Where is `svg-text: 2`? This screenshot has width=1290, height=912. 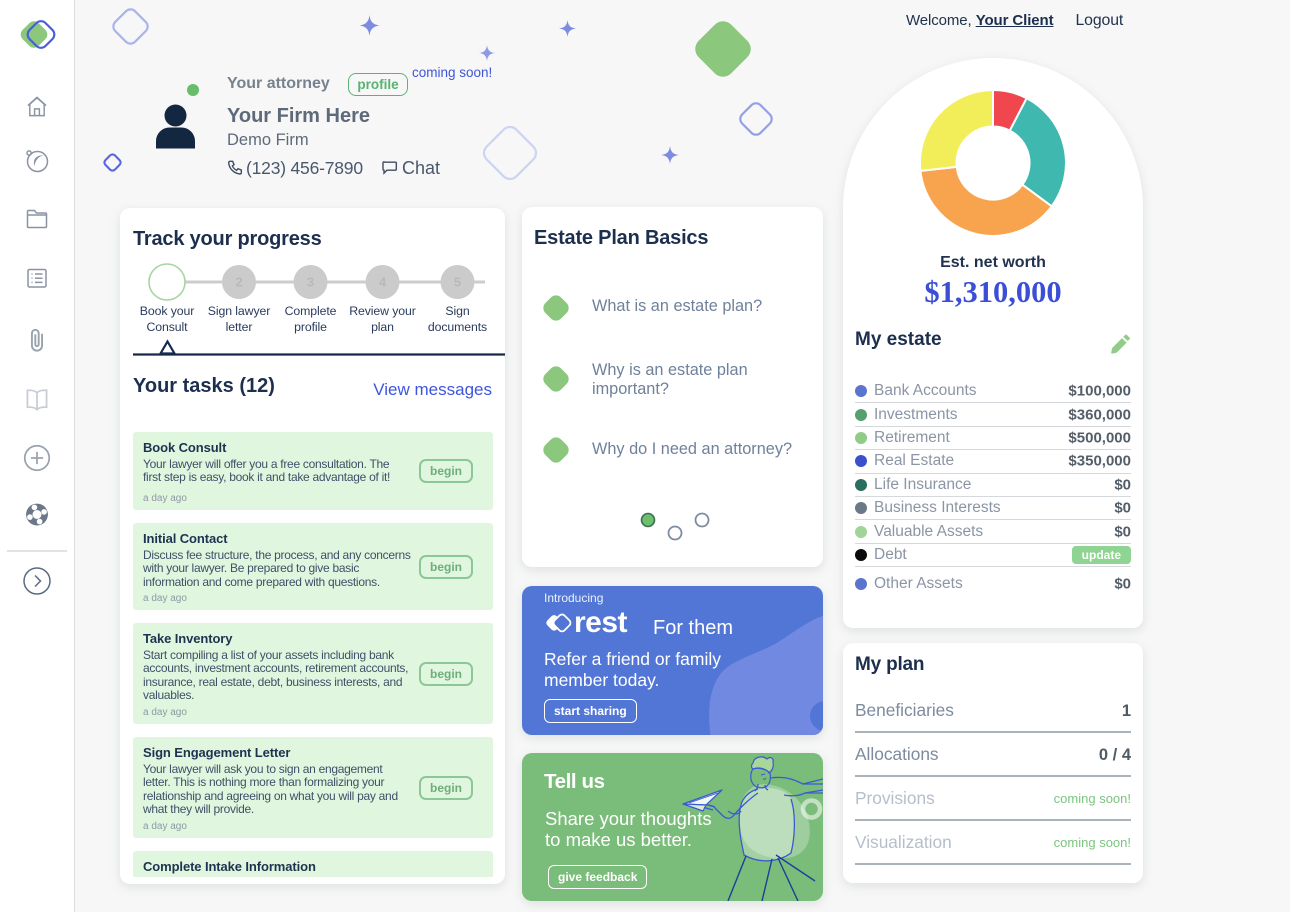
svg-text: 2 is located at coordinates (238, 282).